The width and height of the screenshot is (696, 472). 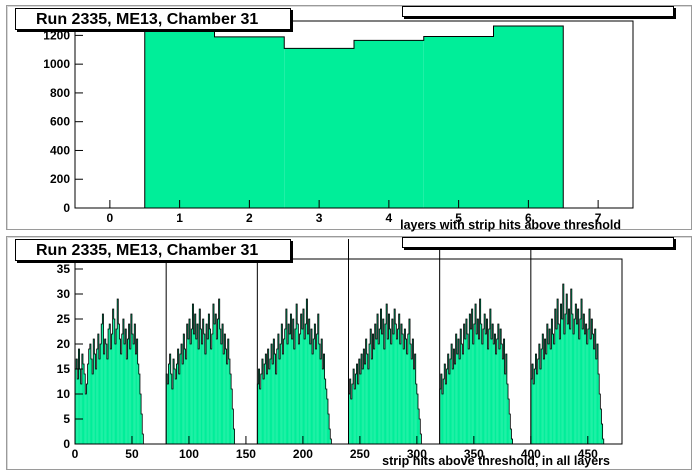 I want to click on top-ytick-label: 800, so click(x=60, y=93).